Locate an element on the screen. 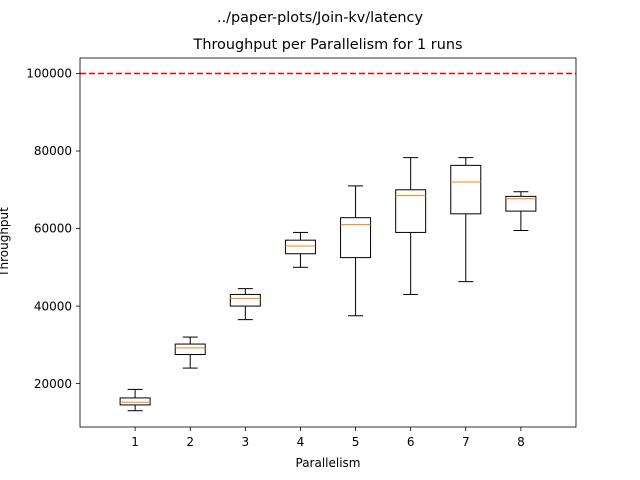 This screenshot has width=640, height=480. x-tick-label: 4 is located at coordinates (301, 442).